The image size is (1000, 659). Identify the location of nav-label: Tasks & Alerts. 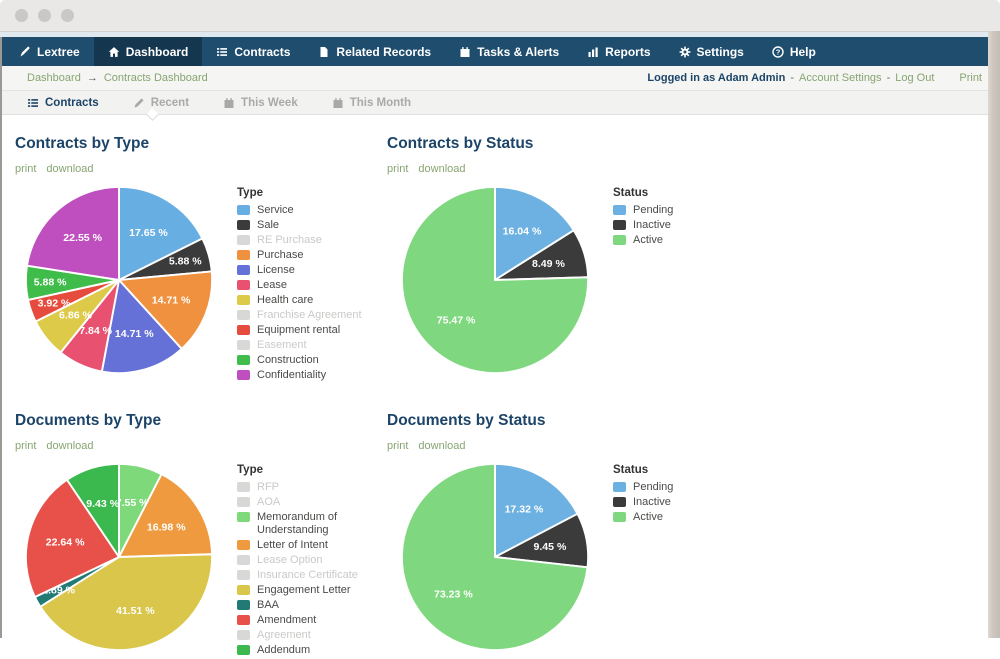
(518, 51).